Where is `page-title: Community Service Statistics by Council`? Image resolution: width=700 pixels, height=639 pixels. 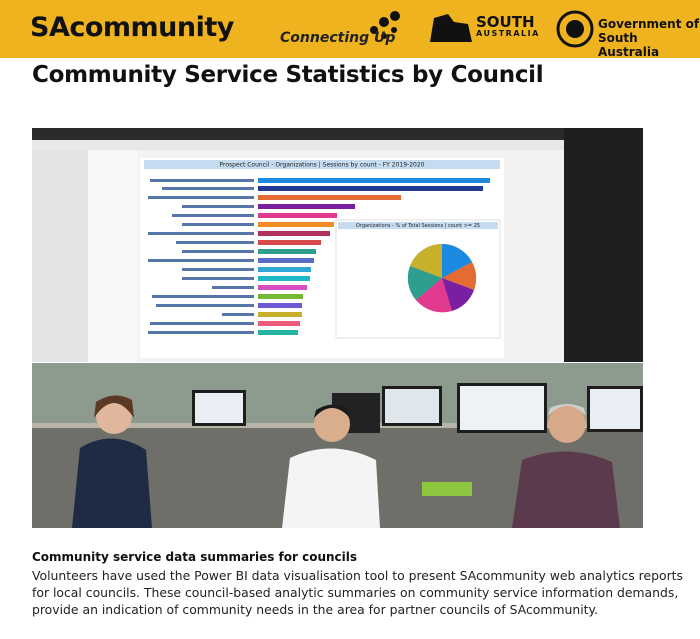 page-title: Community Service Statistics by Council is located at coordinates (288, 75).